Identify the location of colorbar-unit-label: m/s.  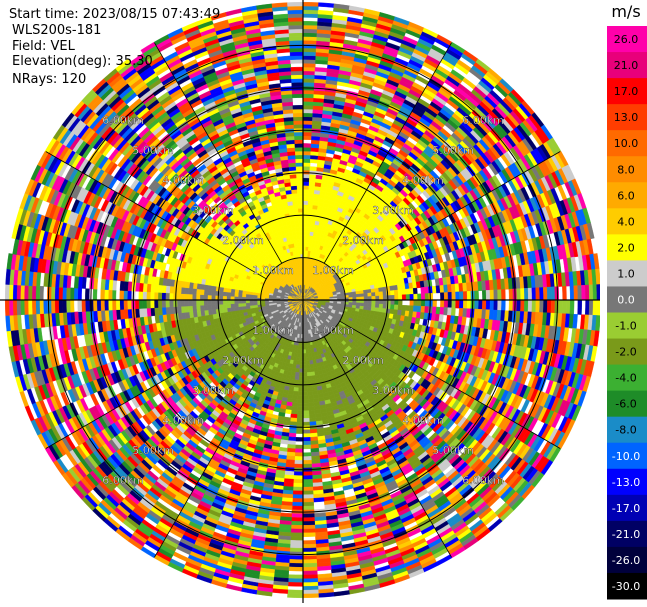
(625, 11).